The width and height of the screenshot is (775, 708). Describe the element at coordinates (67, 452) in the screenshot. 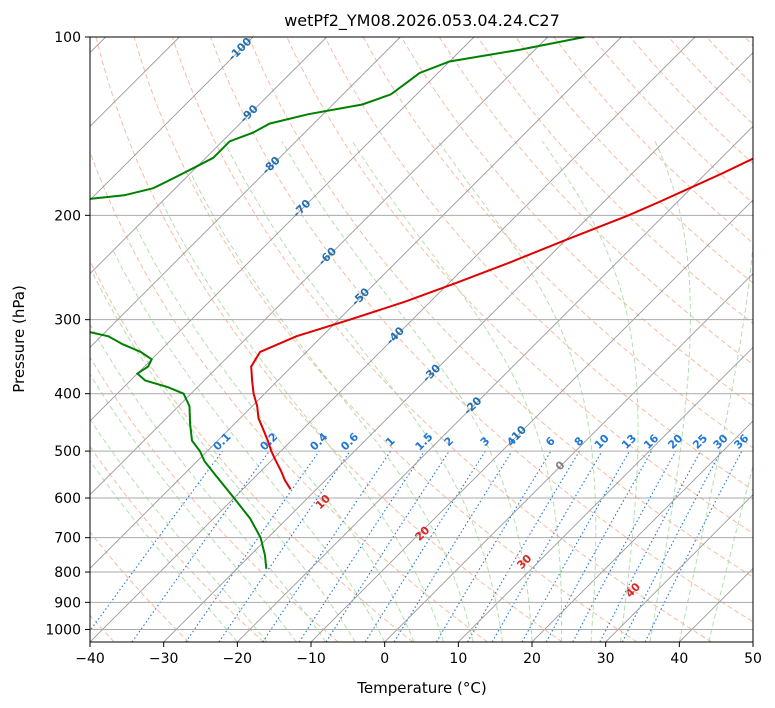

I see `y-tick-label: 500` at that location.